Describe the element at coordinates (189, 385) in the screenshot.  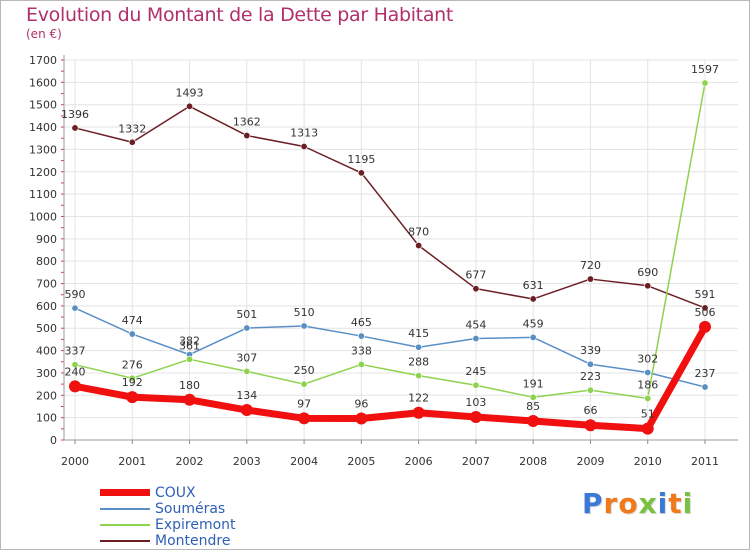
I see `data-label-coux: 180` at that location.